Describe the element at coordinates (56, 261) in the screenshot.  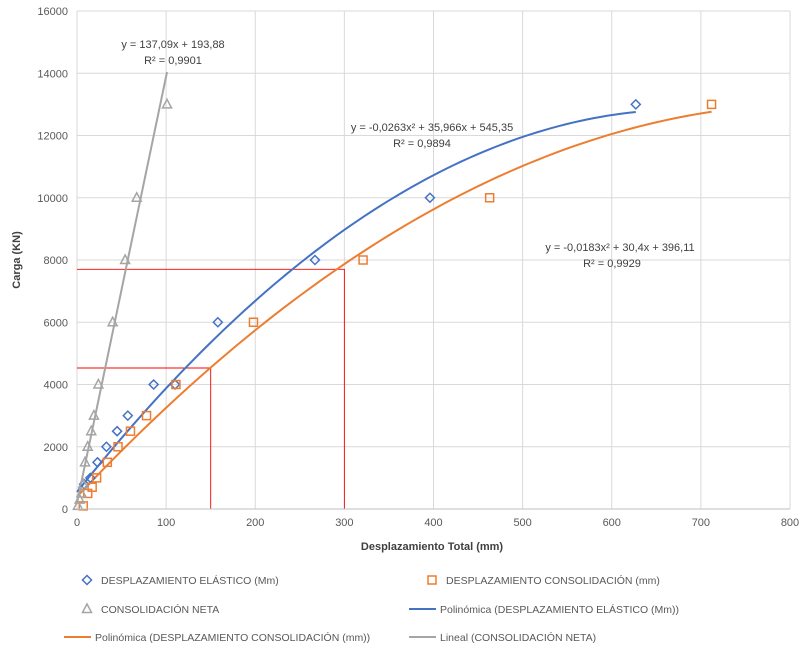
I see `y-tick-label-4: 8000` at that location.